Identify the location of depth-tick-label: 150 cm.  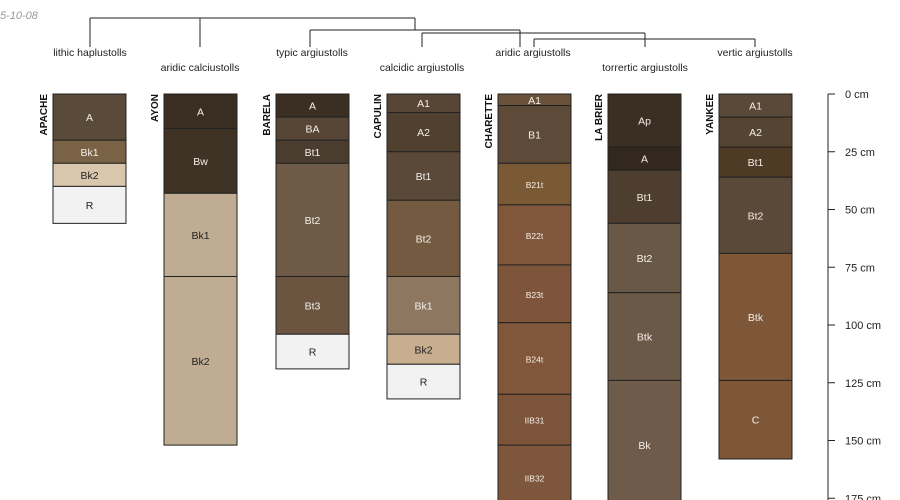
(863, 442).